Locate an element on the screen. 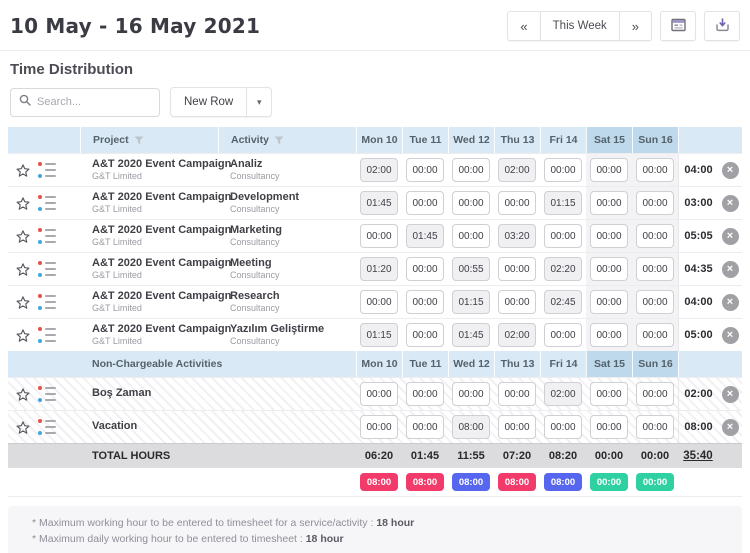 The image size is (750, 553). search-input is located at coordinates (94, 102).